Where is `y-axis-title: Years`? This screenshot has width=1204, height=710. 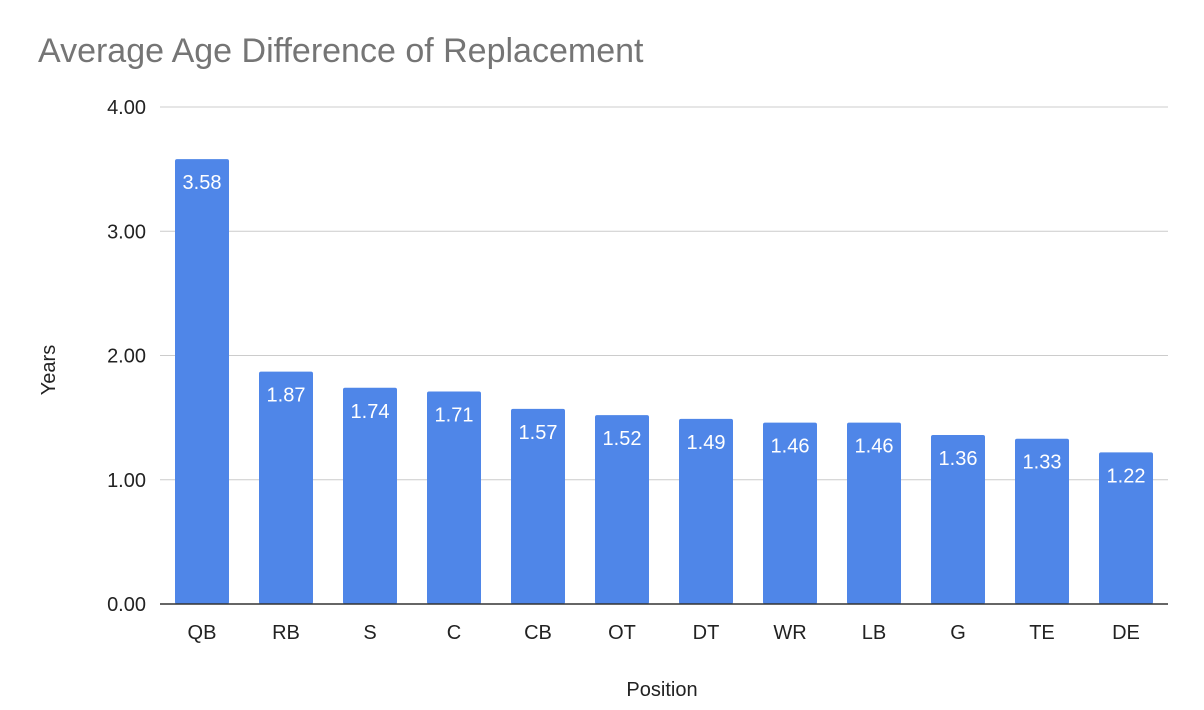
y-axis-title: Years is located at coordinates (49, 370).